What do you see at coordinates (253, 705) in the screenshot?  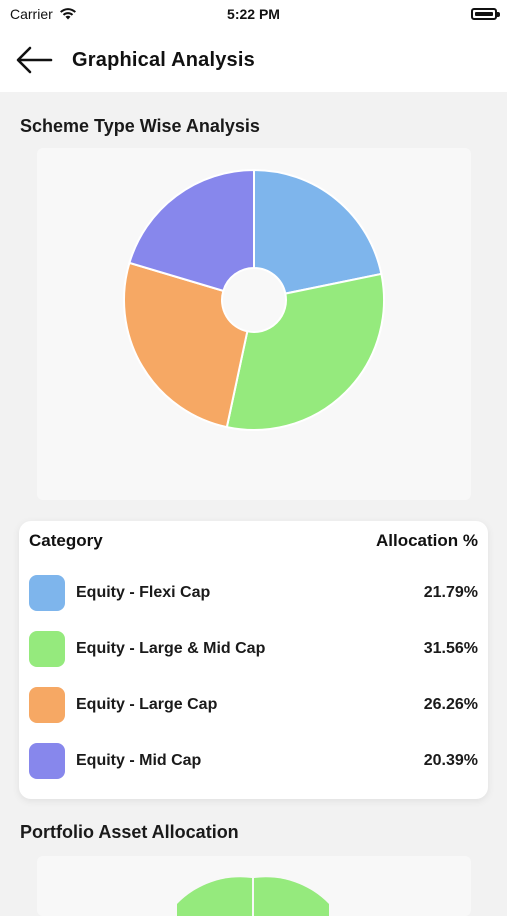 I see `legend-row: Equity - Large Cap 26.26%` at bounding box center [253, 705].